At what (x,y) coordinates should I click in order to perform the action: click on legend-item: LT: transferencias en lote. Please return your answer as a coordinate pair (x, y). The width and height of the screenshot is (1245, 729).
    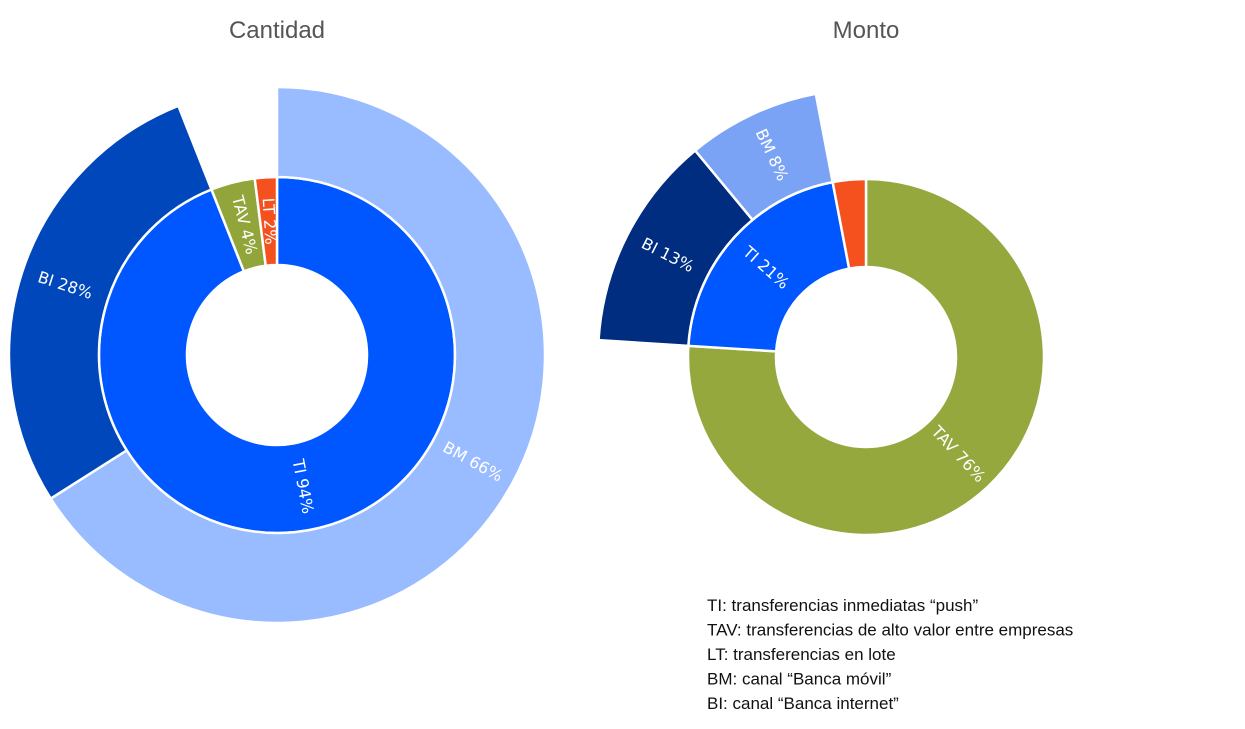
    Looking at the image, I should click on (801, 654).